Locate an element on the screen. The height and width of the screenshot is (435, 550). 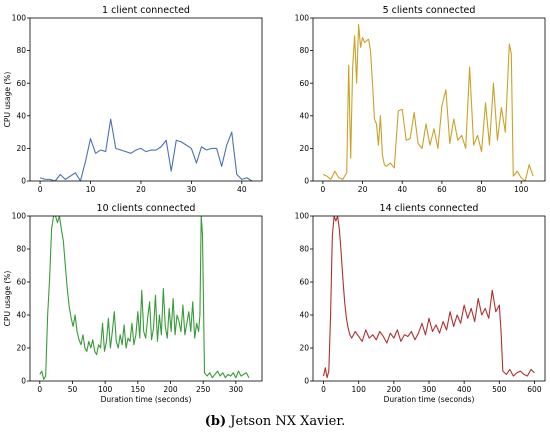
caption-text: Jetson NX Xavier. is located at coordinates (288, 421).